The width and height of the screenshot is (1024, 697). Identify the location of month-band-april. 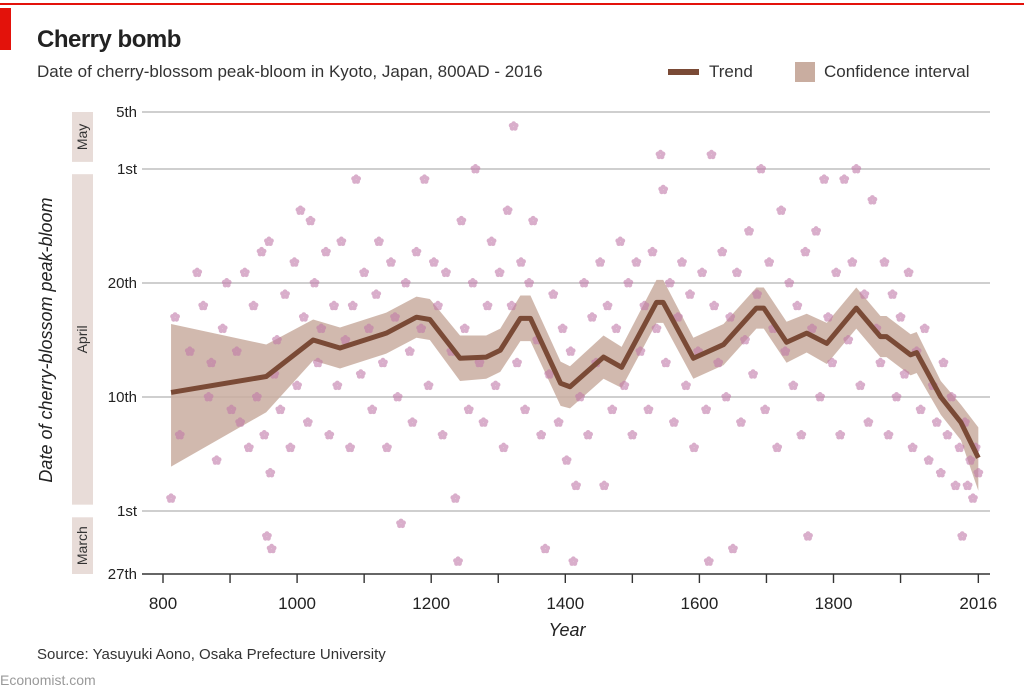
(82, 339).